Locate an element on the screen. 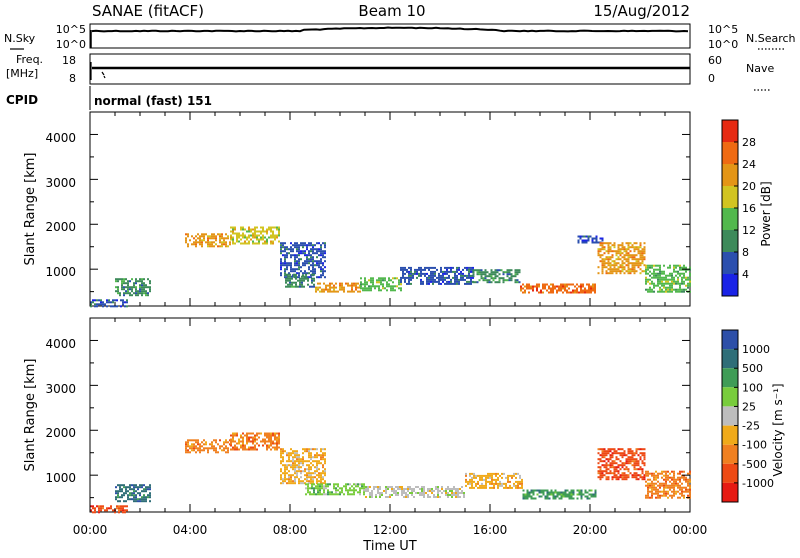 Image resolution: width=800 pixels, height=558 pixels. nave-tick-top: 60 is located at coordinates (715, 60).